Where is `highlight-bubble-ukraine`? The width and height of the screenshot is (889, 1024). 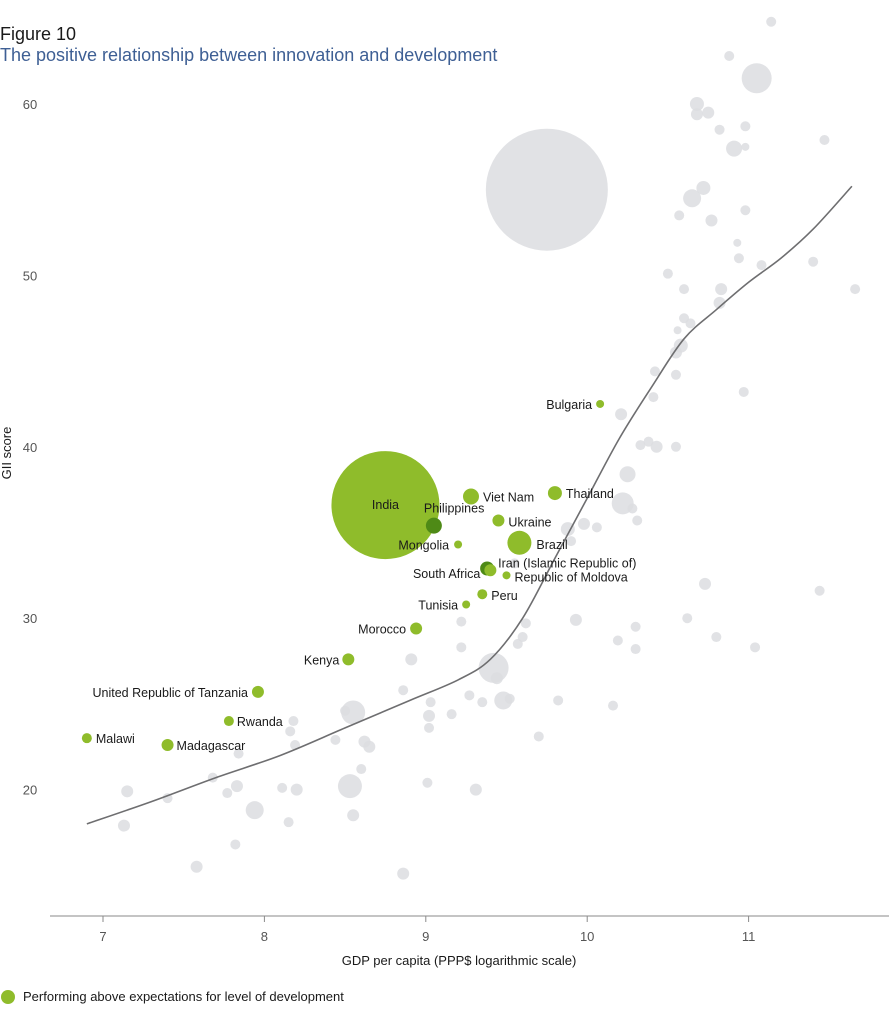
highlight-bubble-ukraine is located at coordinates (498, 520).